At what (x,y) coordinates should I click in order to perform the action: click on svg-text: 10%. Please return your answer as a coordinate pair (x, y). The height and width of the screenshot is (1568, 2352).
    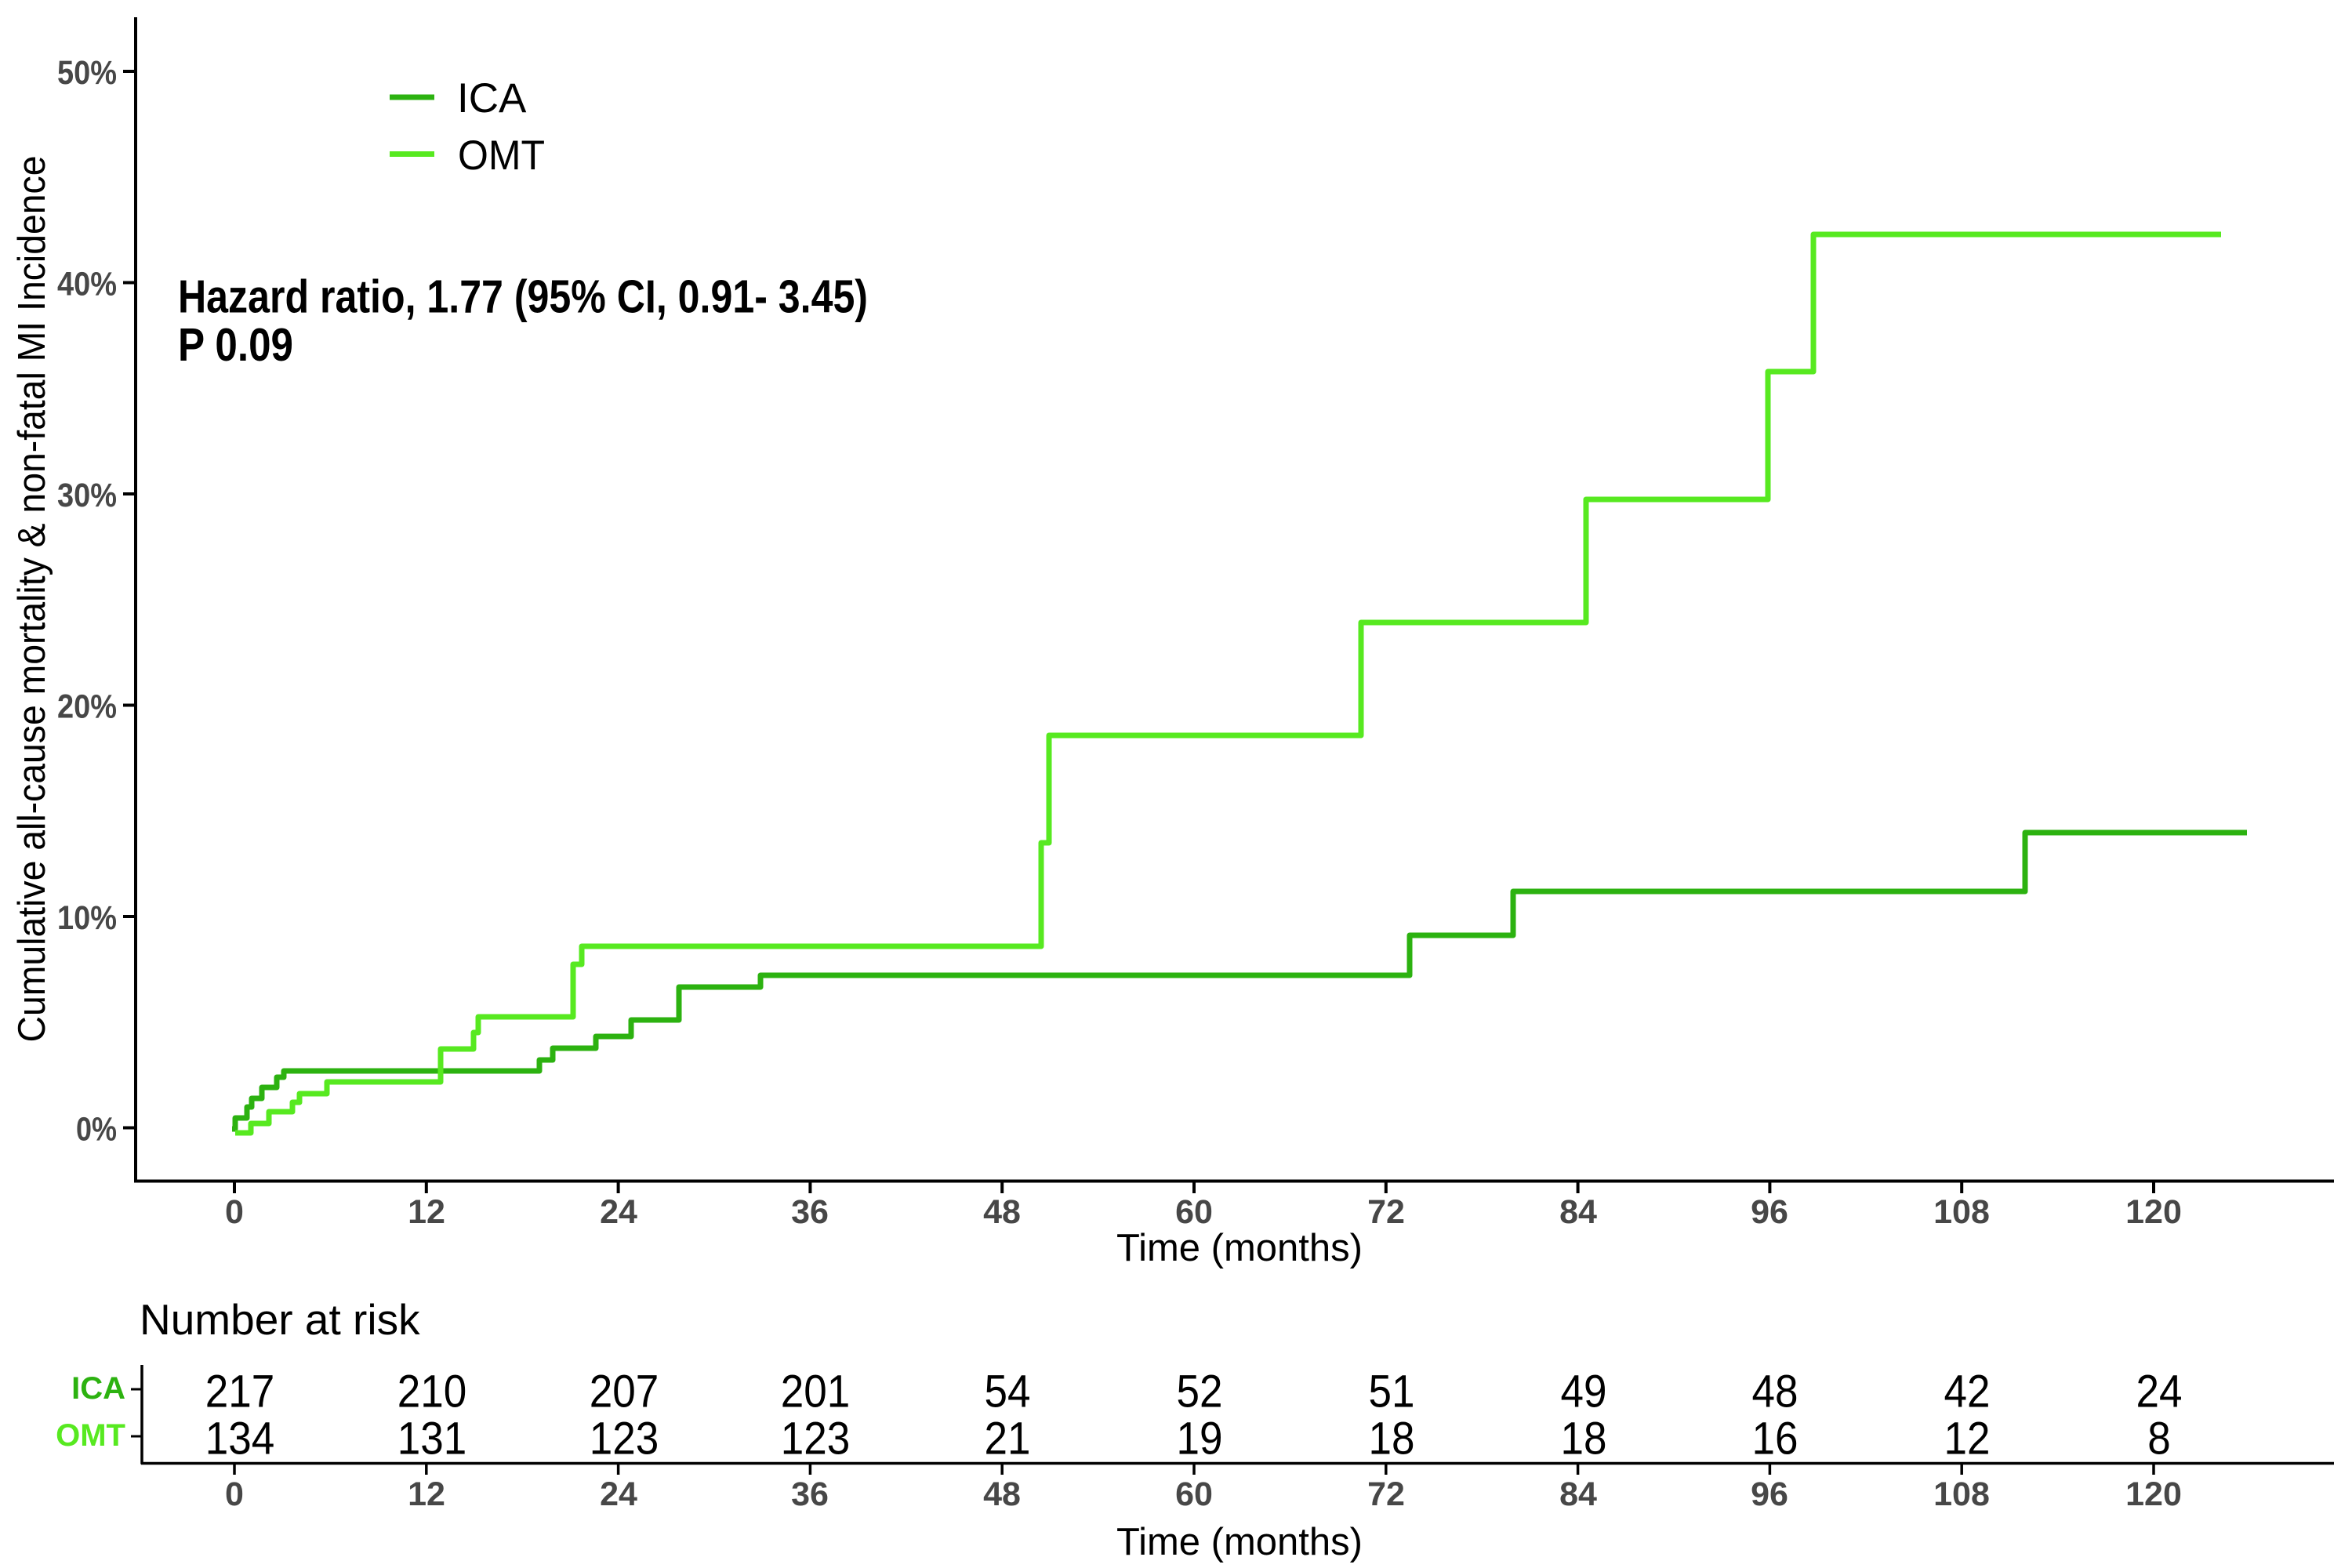
    Looking at the image, I should click on (87, 918).